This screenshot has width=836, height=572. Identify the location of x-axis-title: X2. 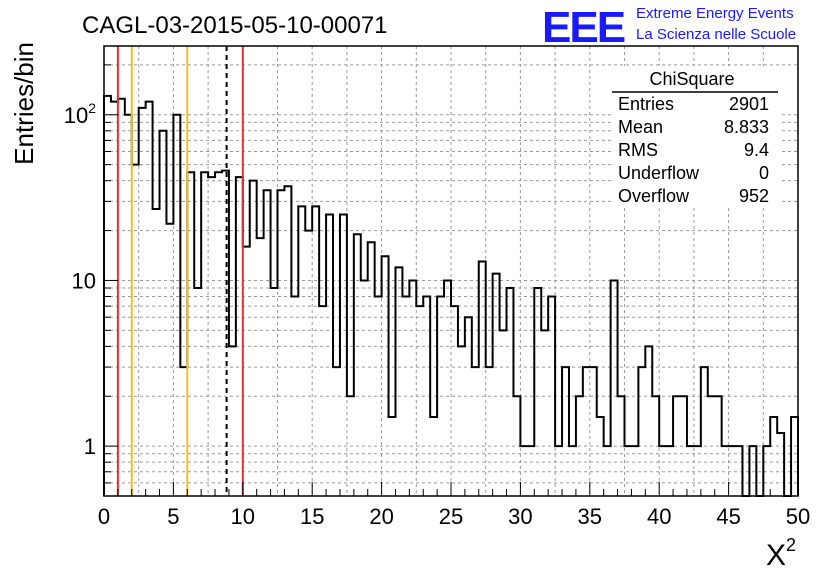
(781, 553).